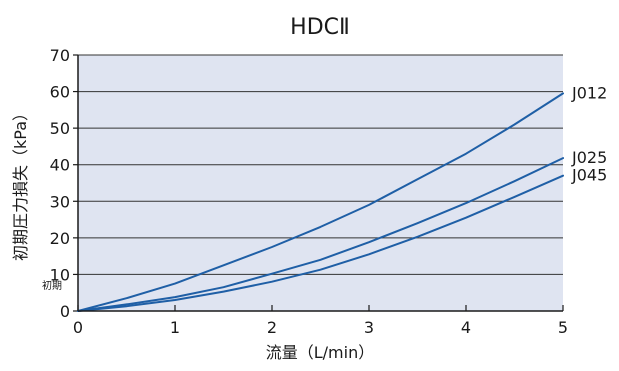 The height and width of the screenshot is (371, 619). What do you see at coordinates (60, 92) in the screenshot?
I see `y-tick-label: 60` at bounding box center [60, 92].